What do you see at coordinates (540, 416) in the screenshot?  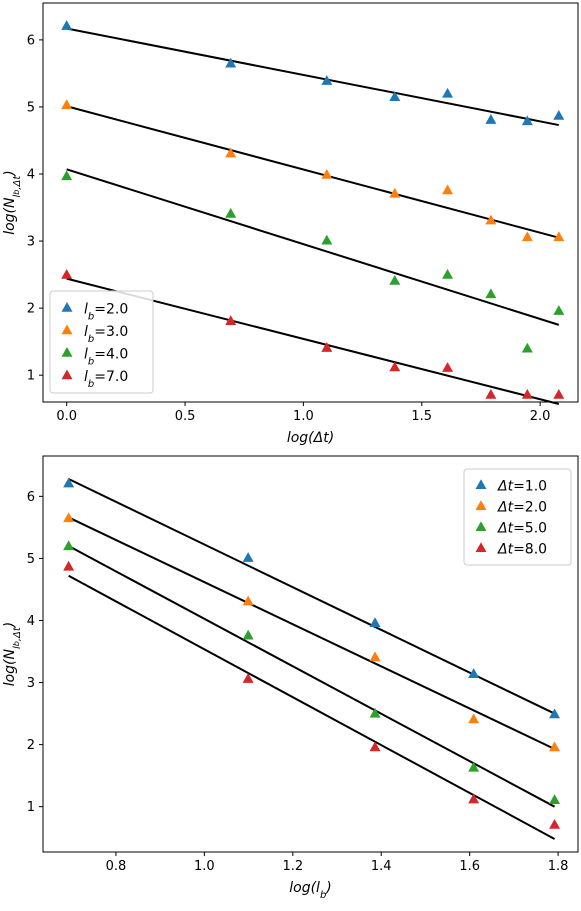 I see `x-tick-label: 2.0` at bounding box center [540, 416].